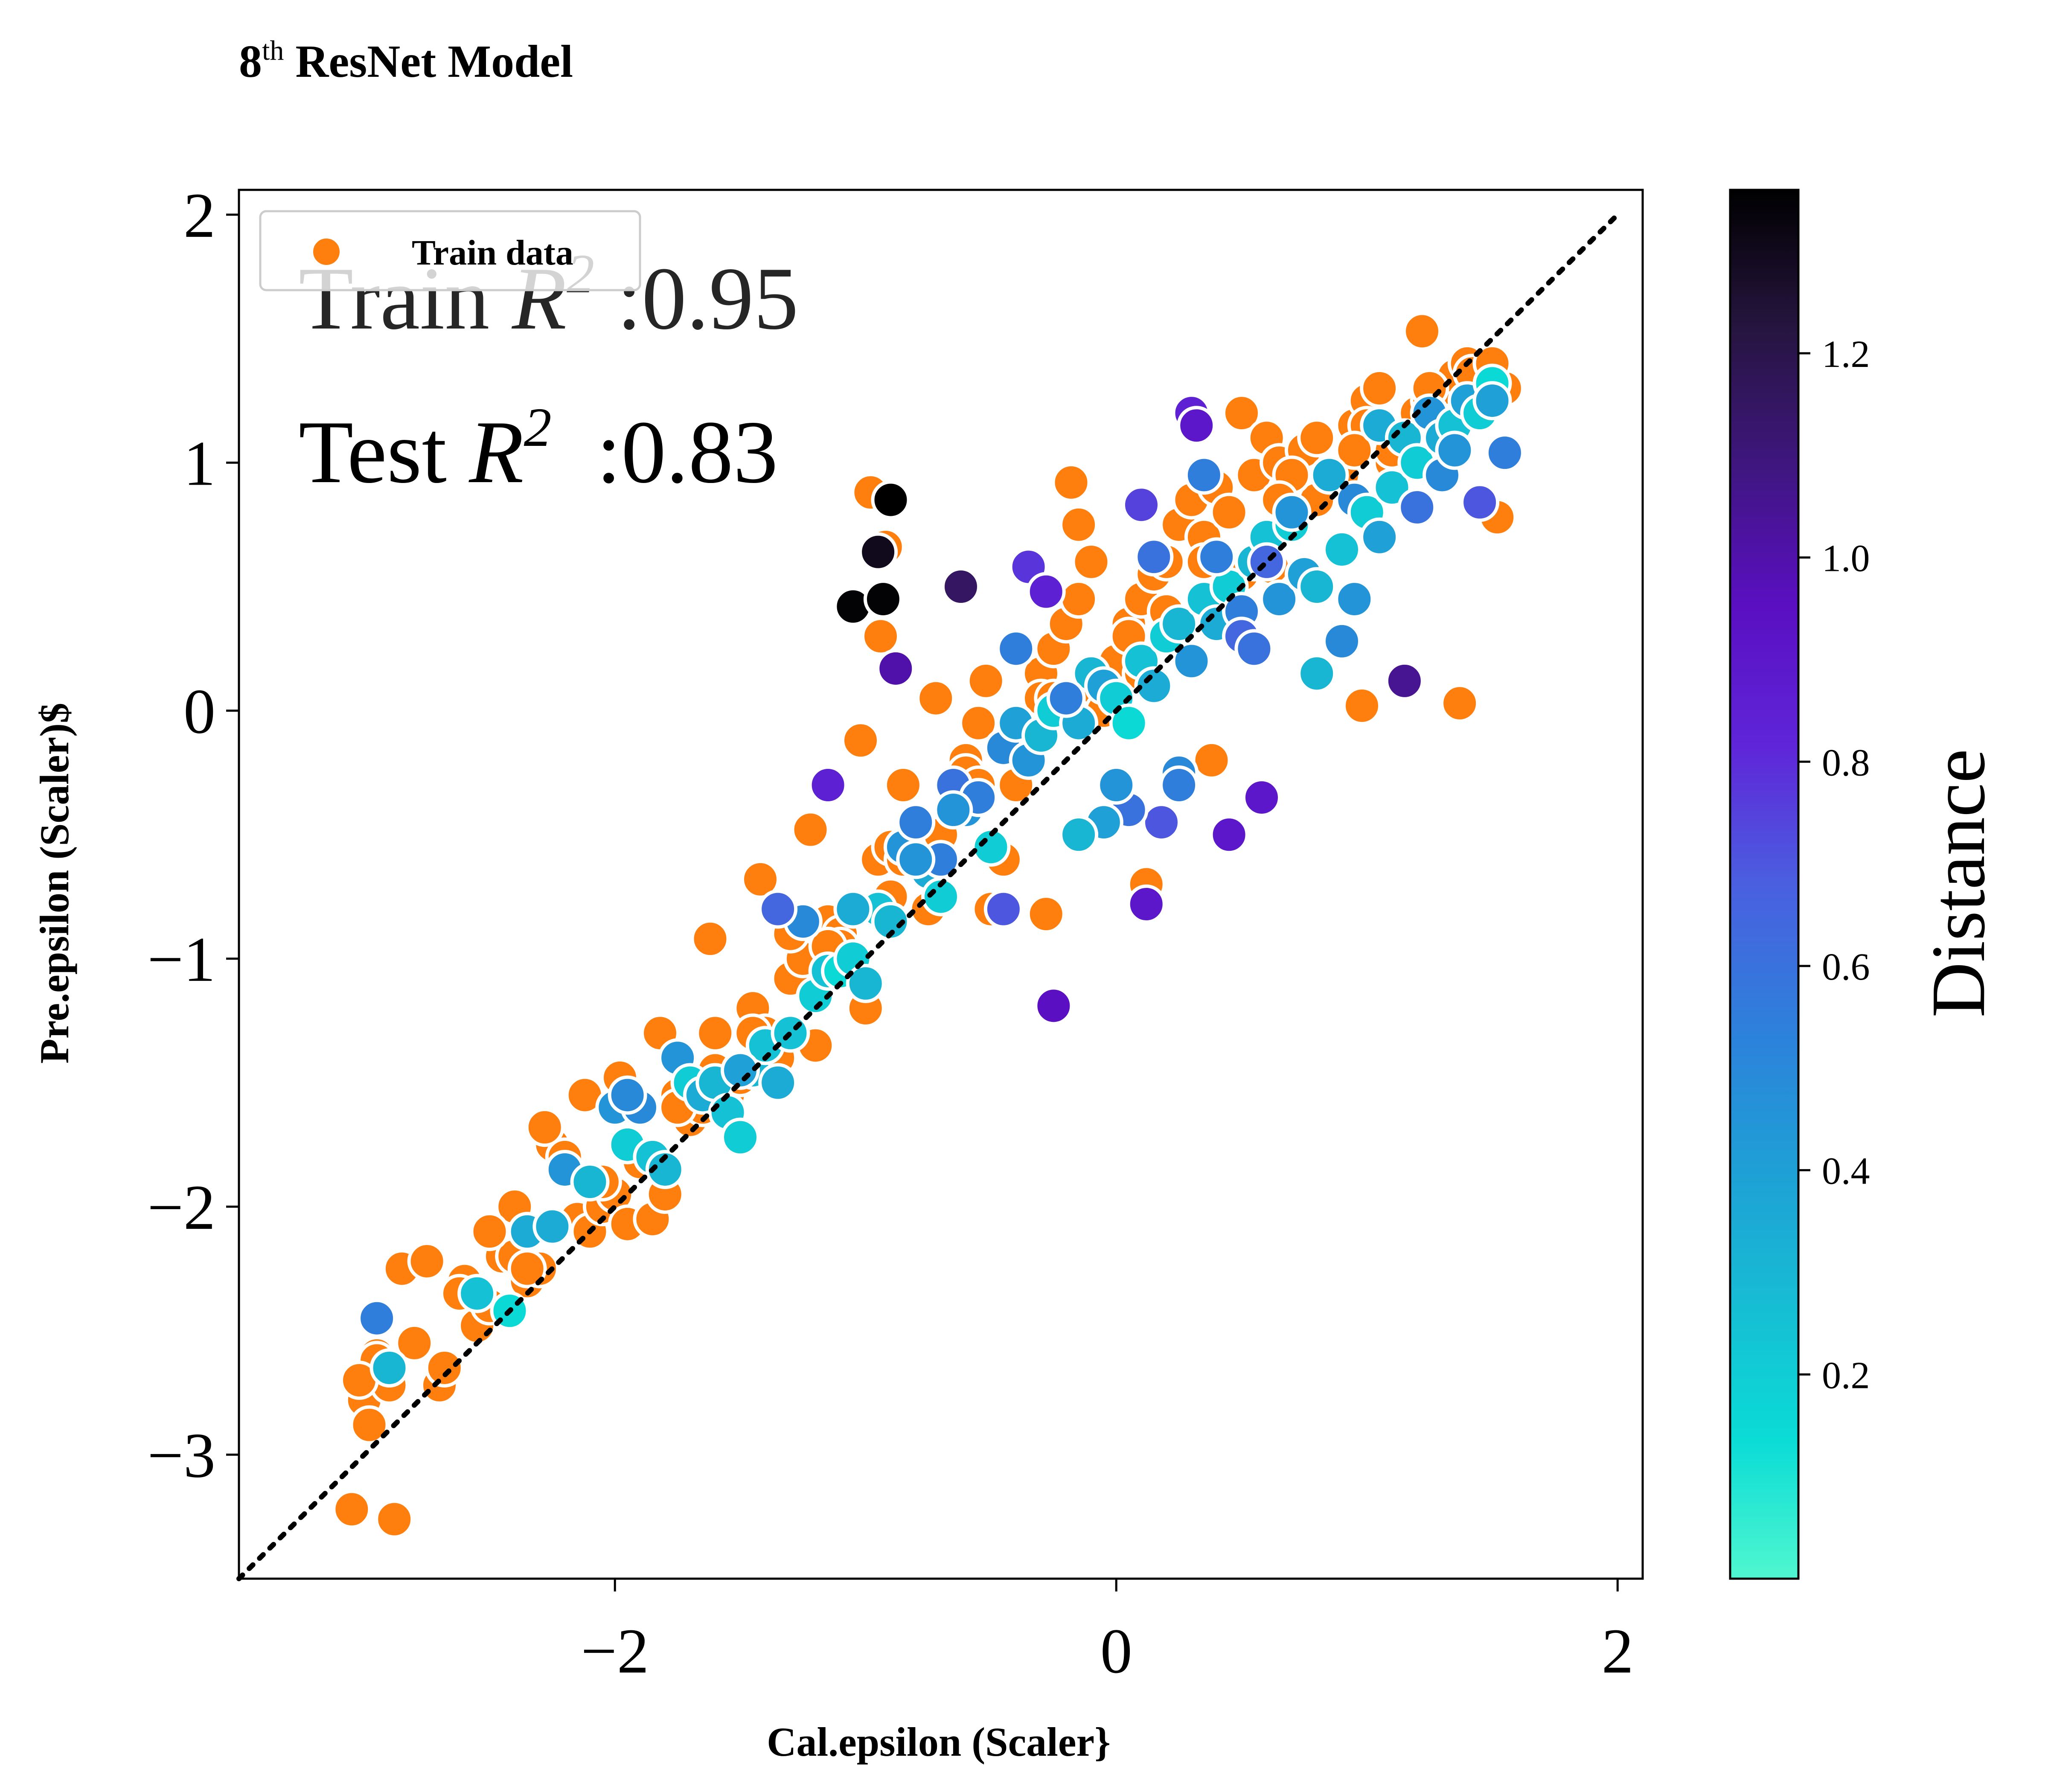 This screenshot has height=1792, width=2048. Describe the element at coordinates (199, 215) in the screenshot. I see `y-tick-label: 2` at that location.